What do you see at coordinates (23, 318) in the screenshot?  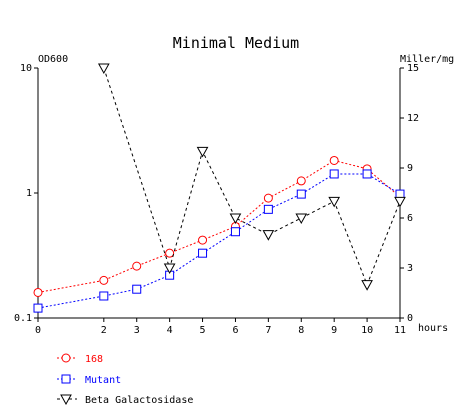 I see `left-tick-label-0: 0.1` at bounding box center [23, 318].